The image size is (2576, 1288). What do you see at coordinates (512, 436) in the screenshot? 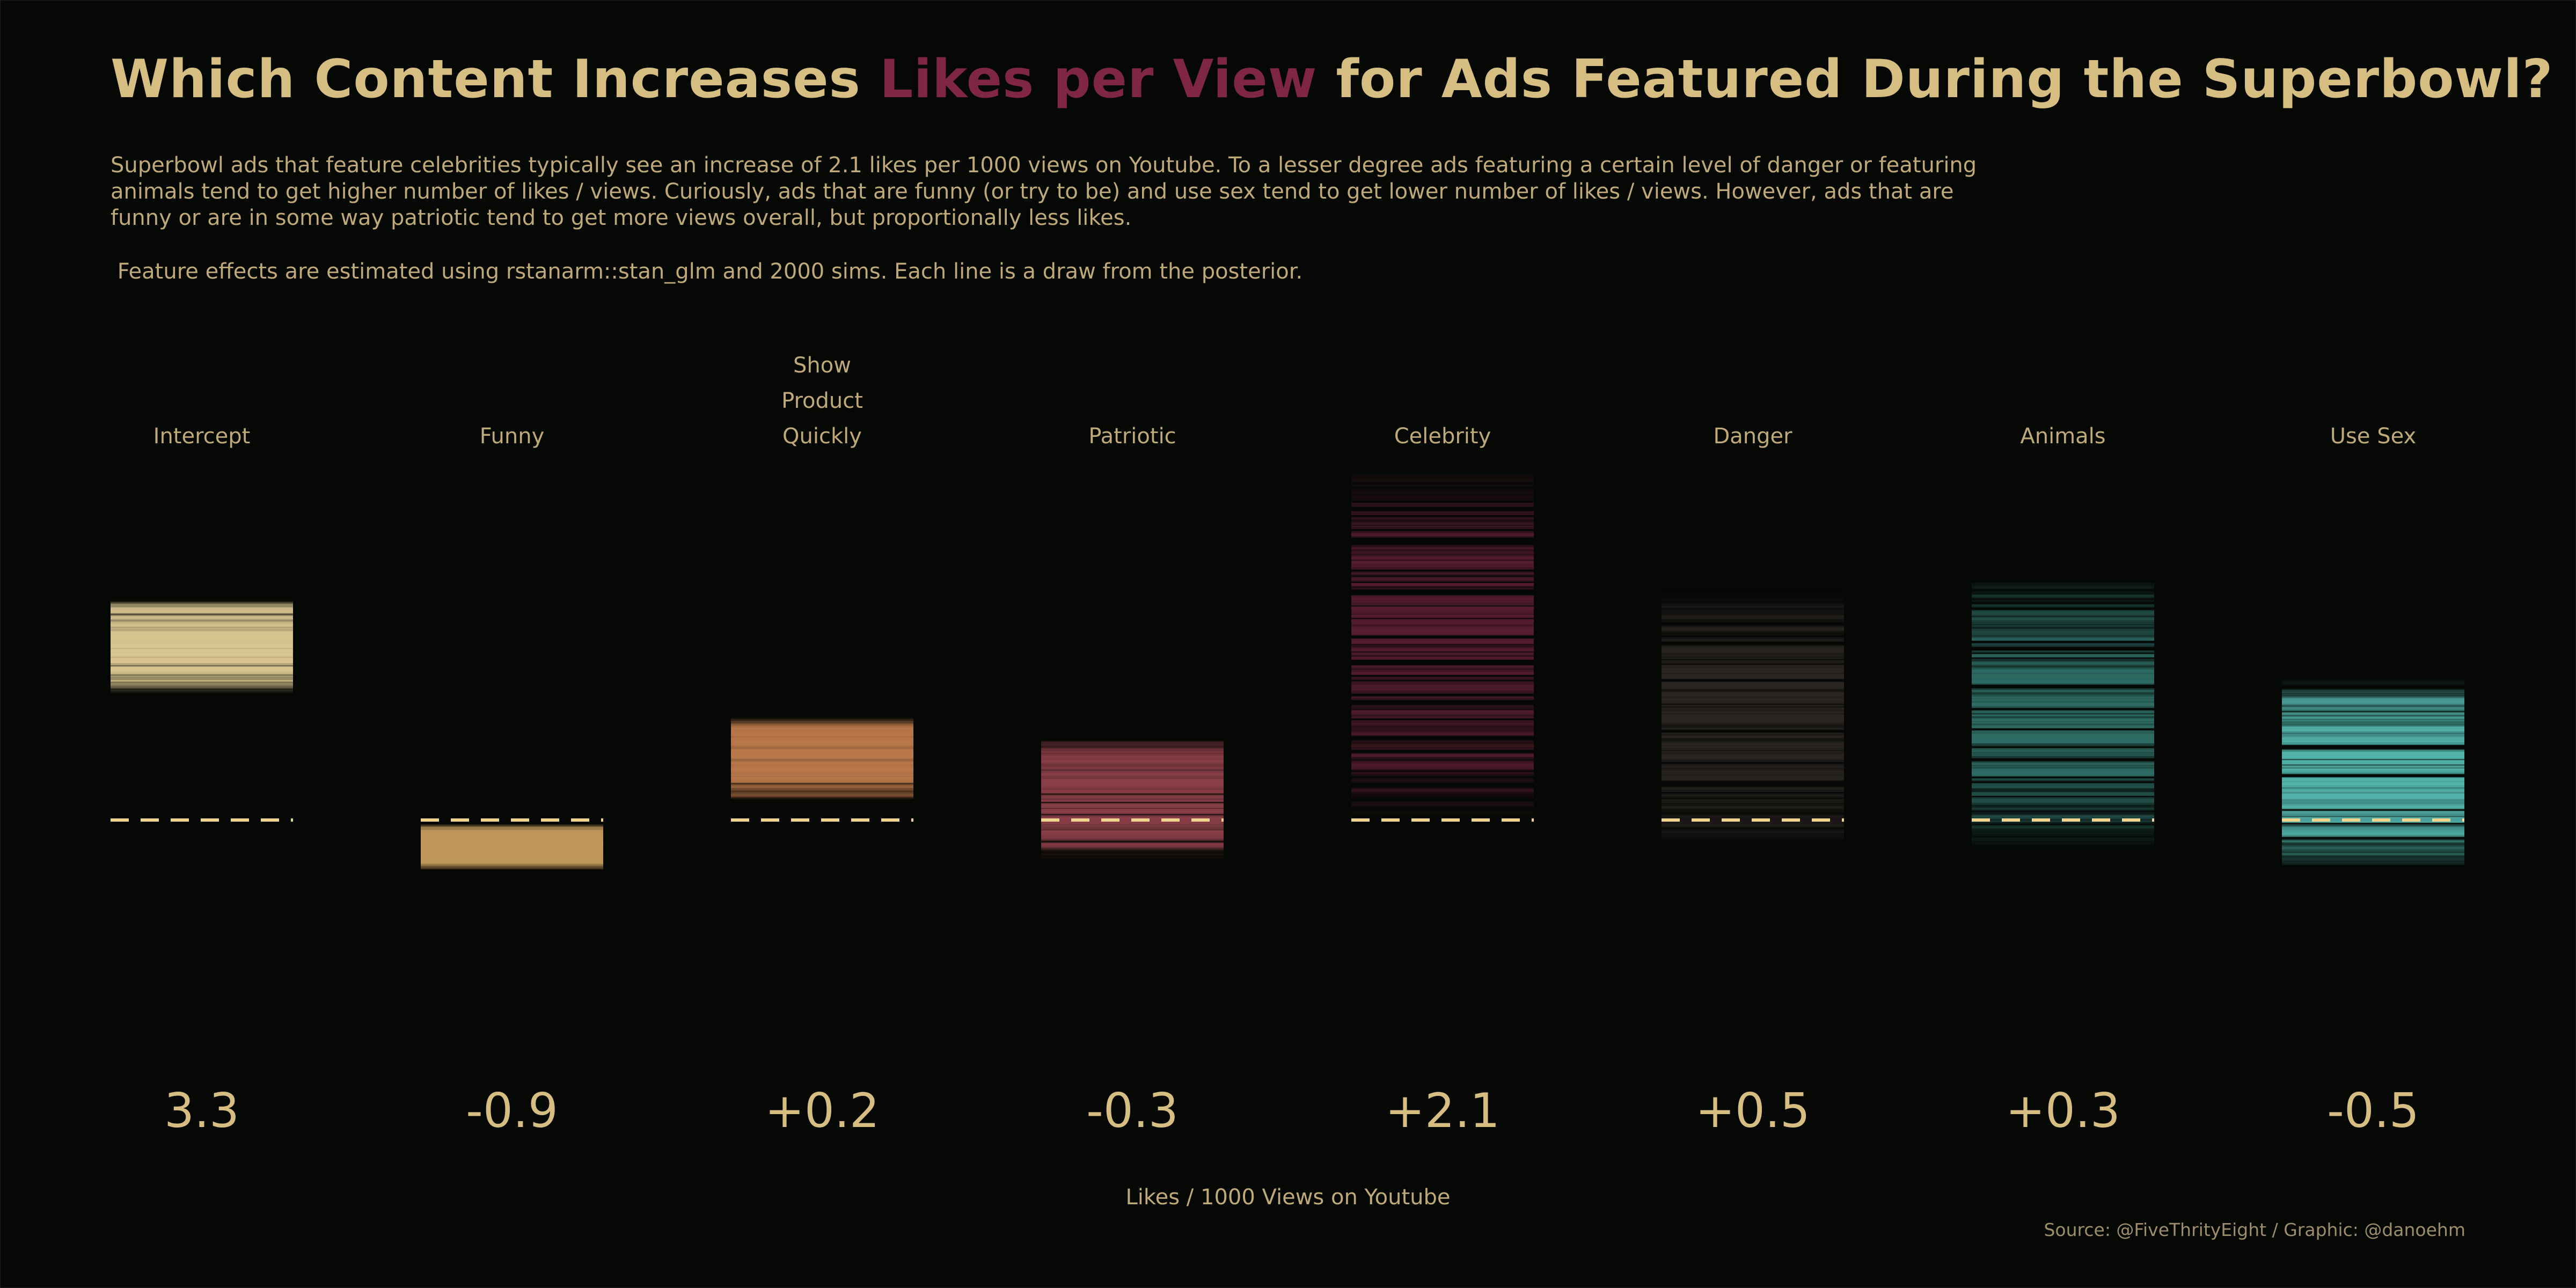
I see `category-label: Funny` at bounding box center [512, 436].